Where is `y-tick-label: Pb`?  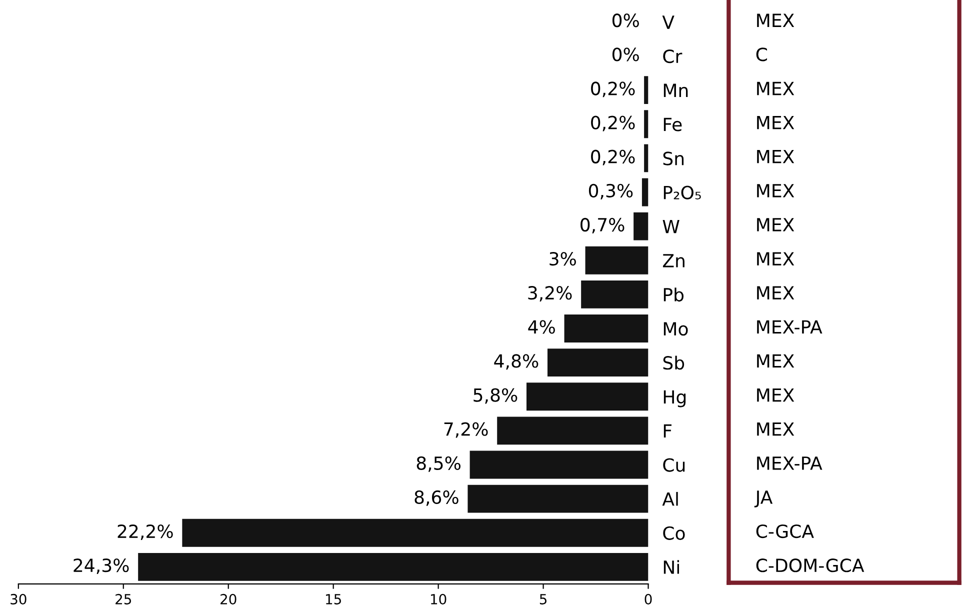
y-tick-label: Pb is located at coordinates (674, 295).